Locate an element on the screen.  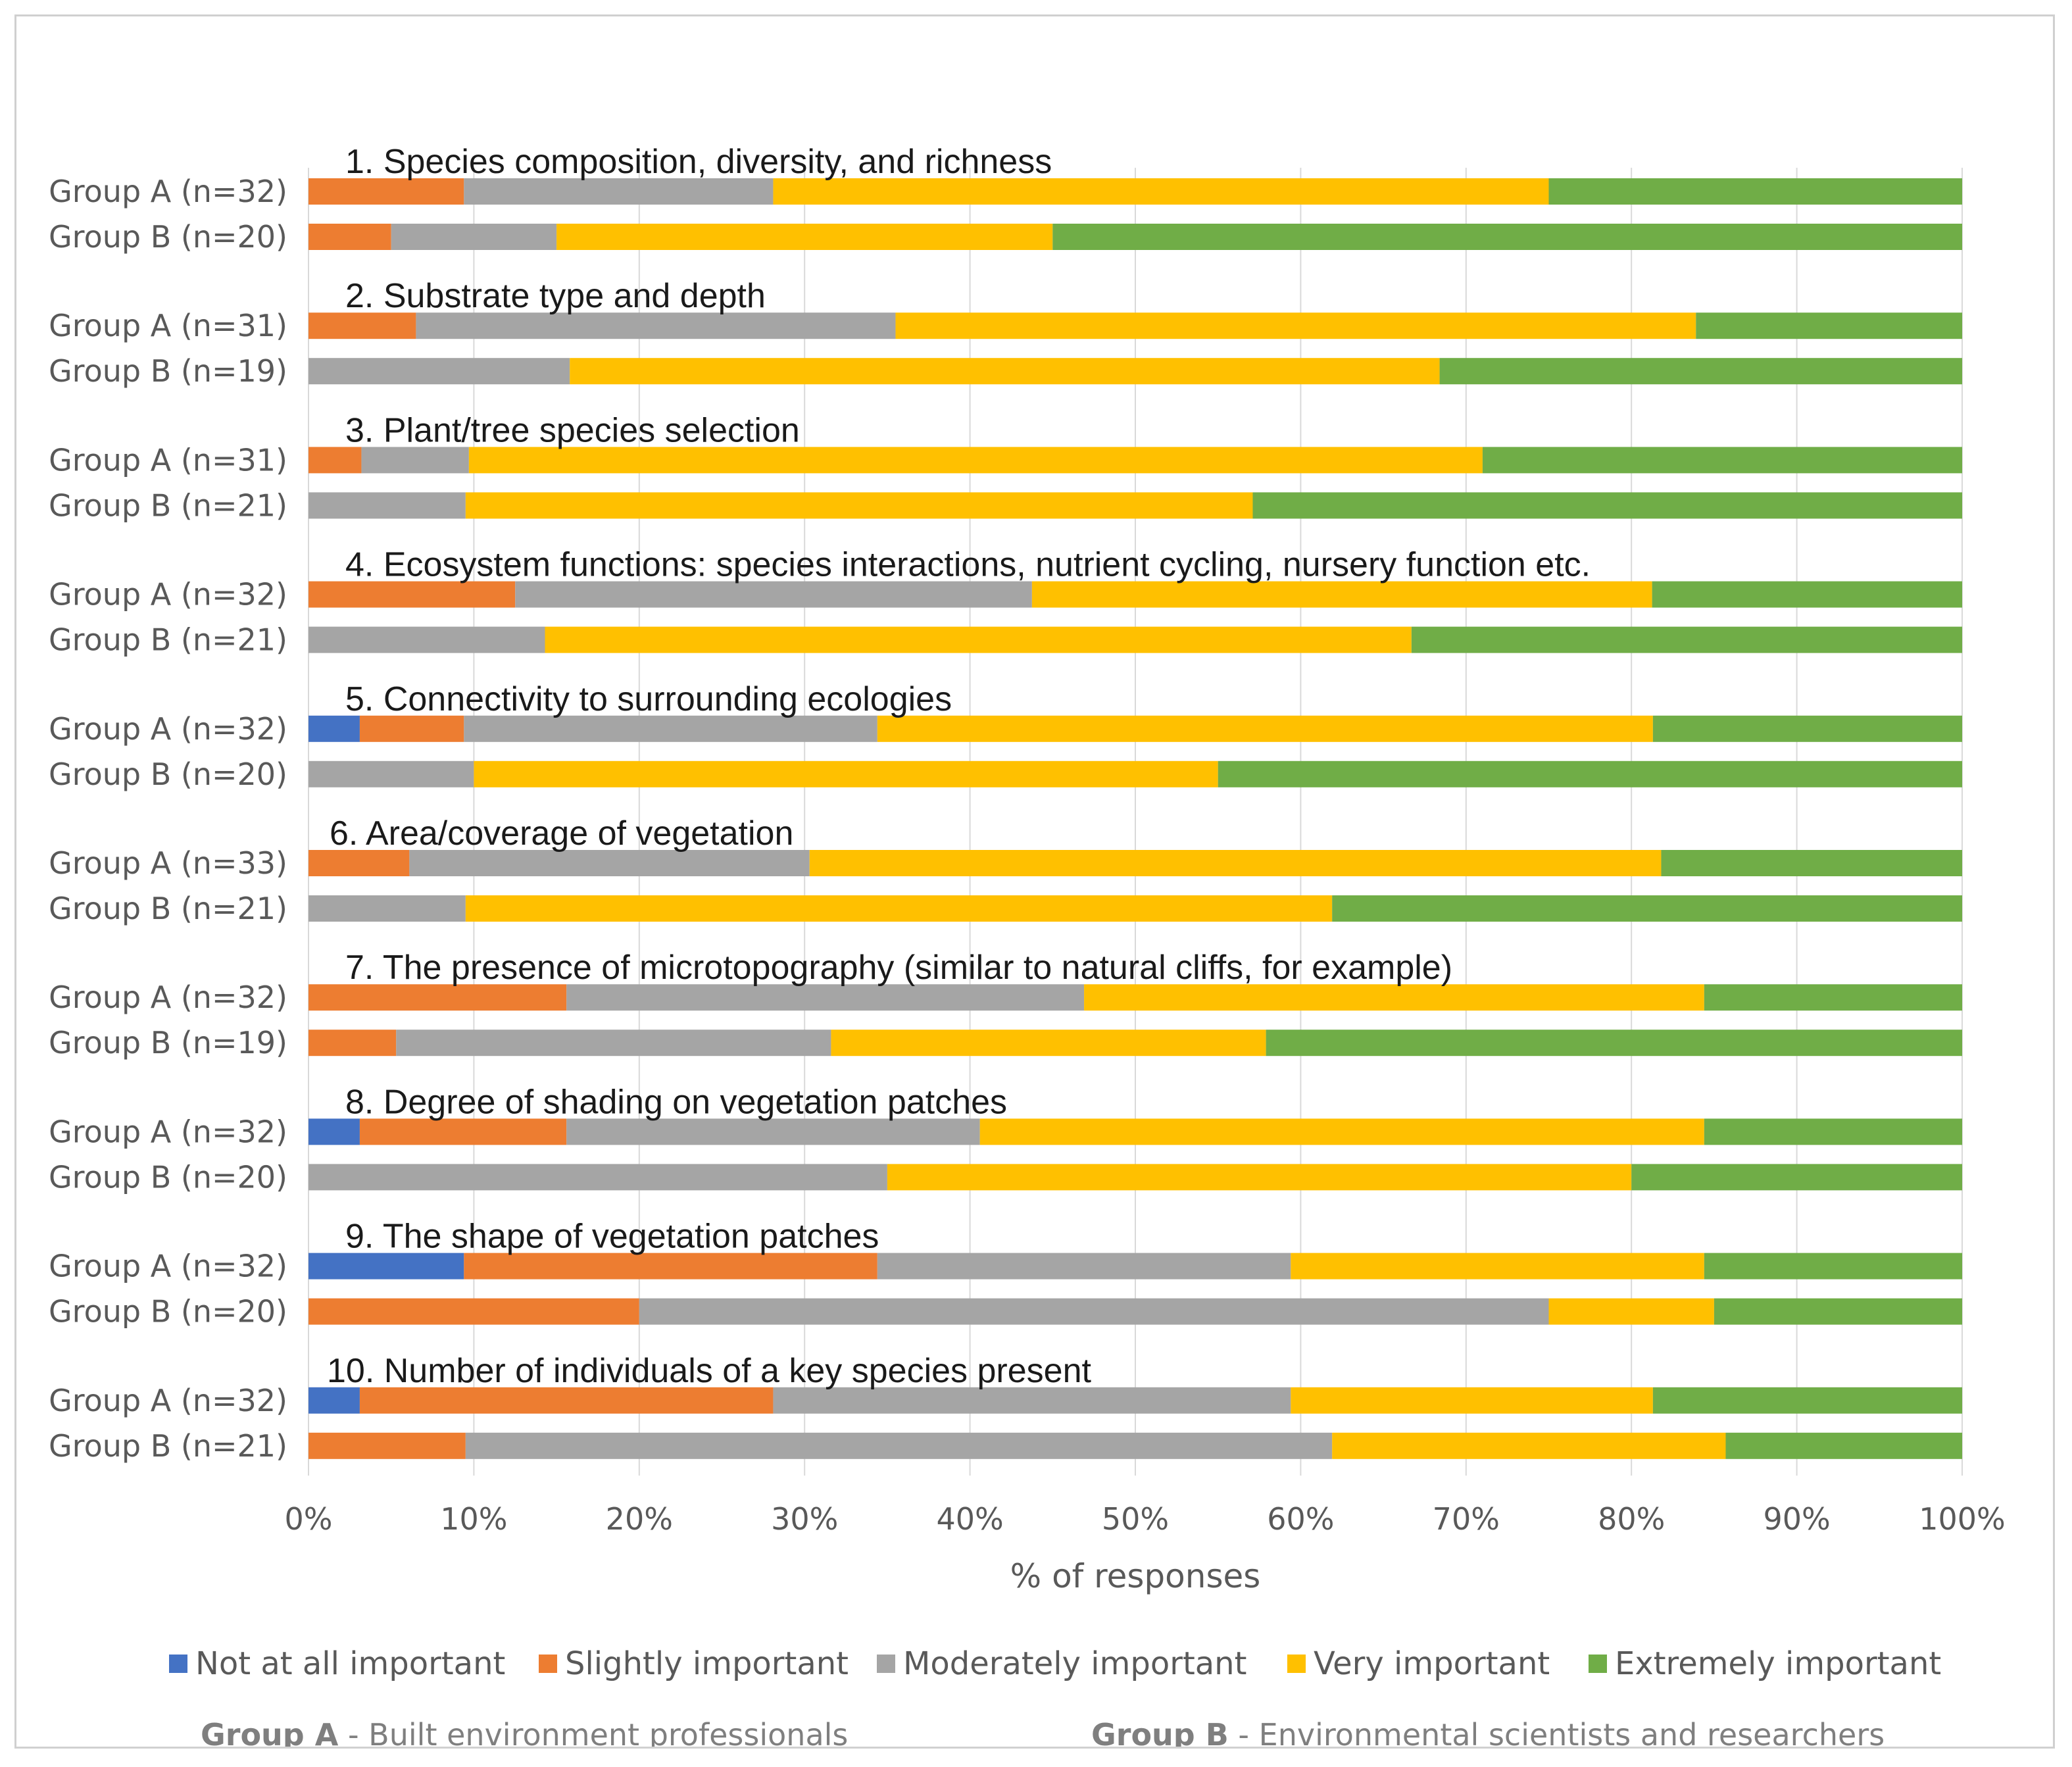
legend-item: Very important is located at coordinates (1418, 1663).